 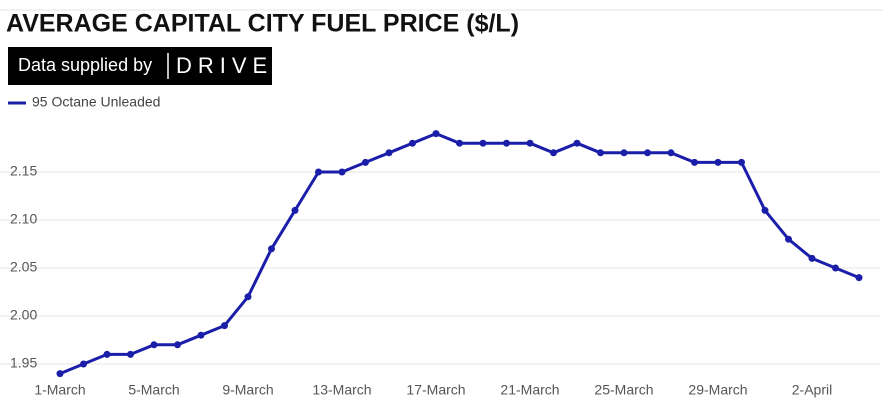 I want to click on source-label: Data supplied by, so click(x=85, y=65).